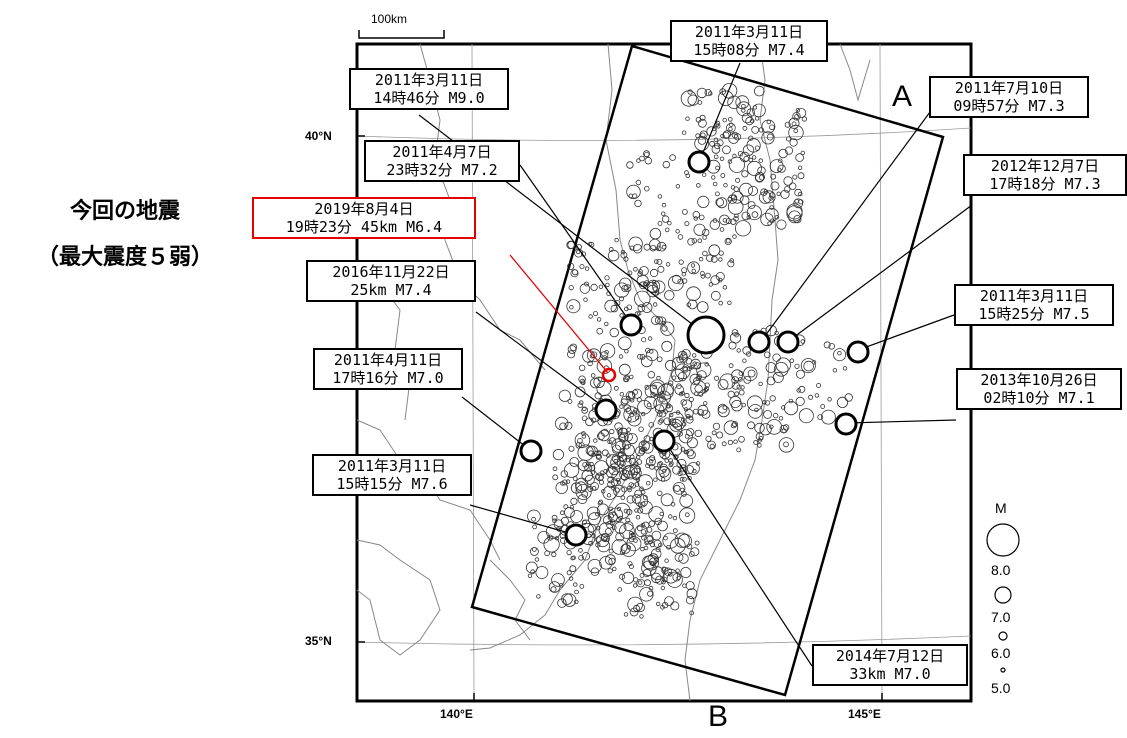  What do you see at coordinates (749, 41) in the screenshot?
I see `callout-2011-03-11-1508: 2011年3月11日 15時08分 M7.4` at bounding box center [749, 41].